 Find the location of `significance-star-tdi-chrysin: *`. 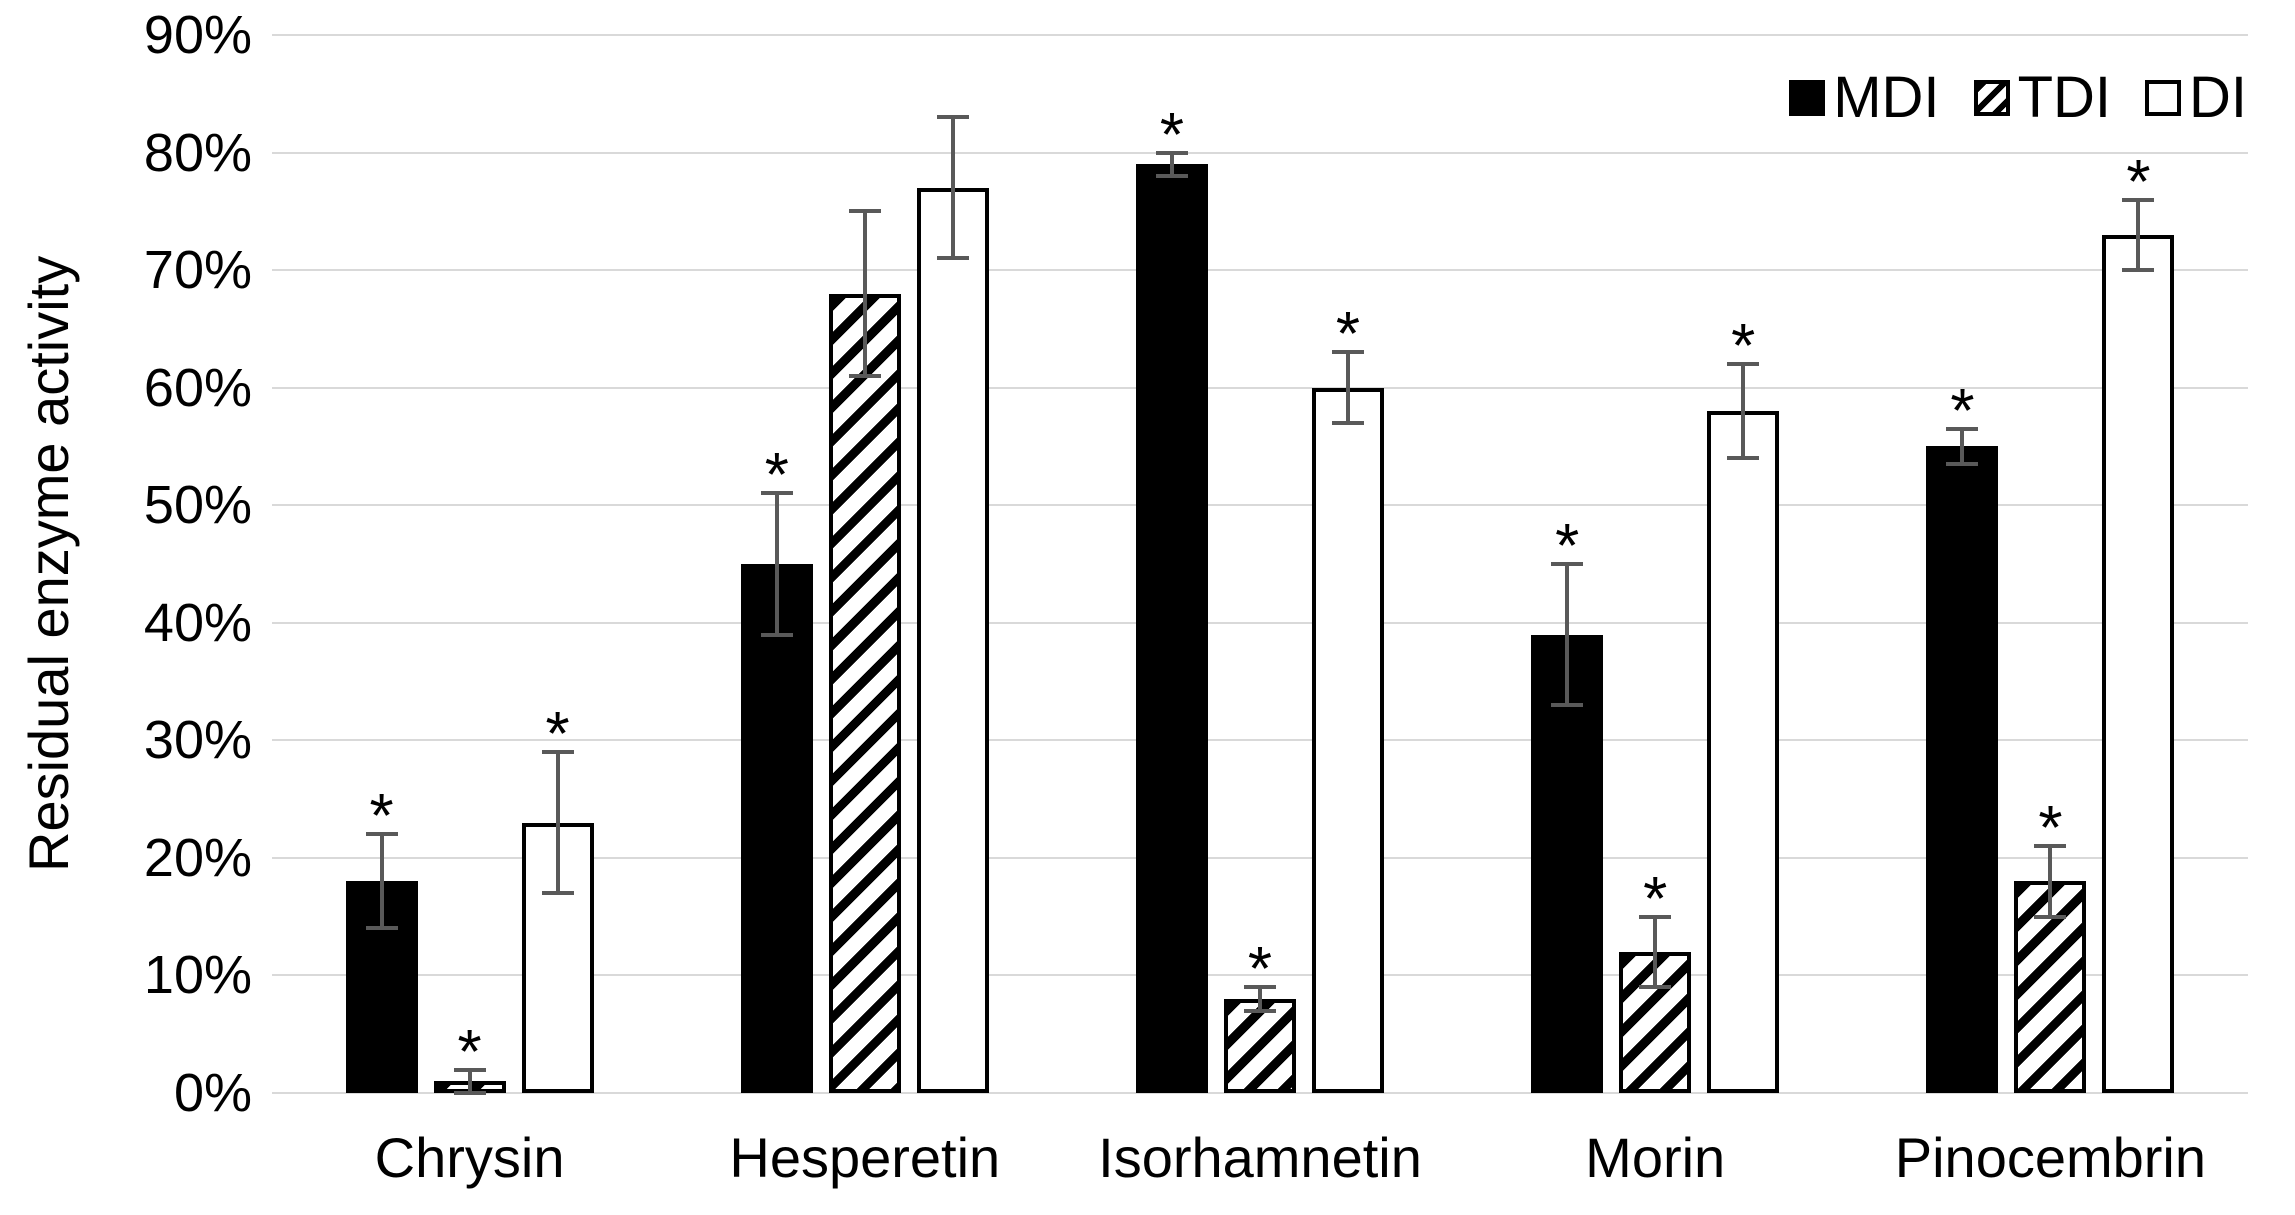

significance-star-tdi-chrysin: * is located at coordinates (469, 1052).